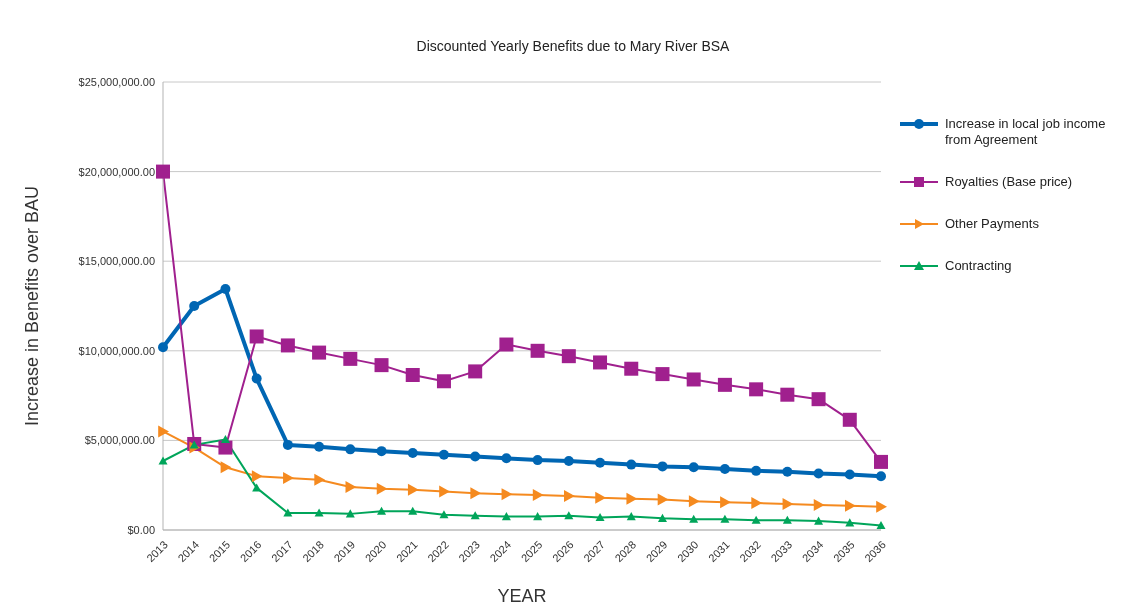 This screenshot has width=1148, height=608. What do you see at coordinates (141, 529) in the screenshot?
I see `y-tick-label: $0.00` at bounding box center [141, 529].